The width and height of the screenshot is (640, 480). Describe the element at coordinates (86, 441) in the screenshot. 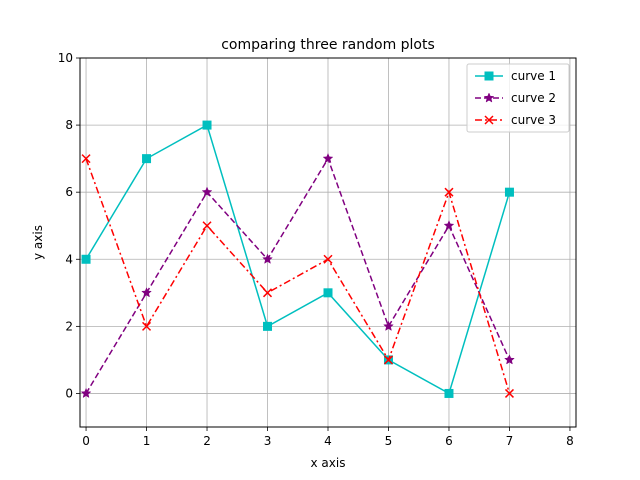

I see `x-tick-label: 0` at that location.